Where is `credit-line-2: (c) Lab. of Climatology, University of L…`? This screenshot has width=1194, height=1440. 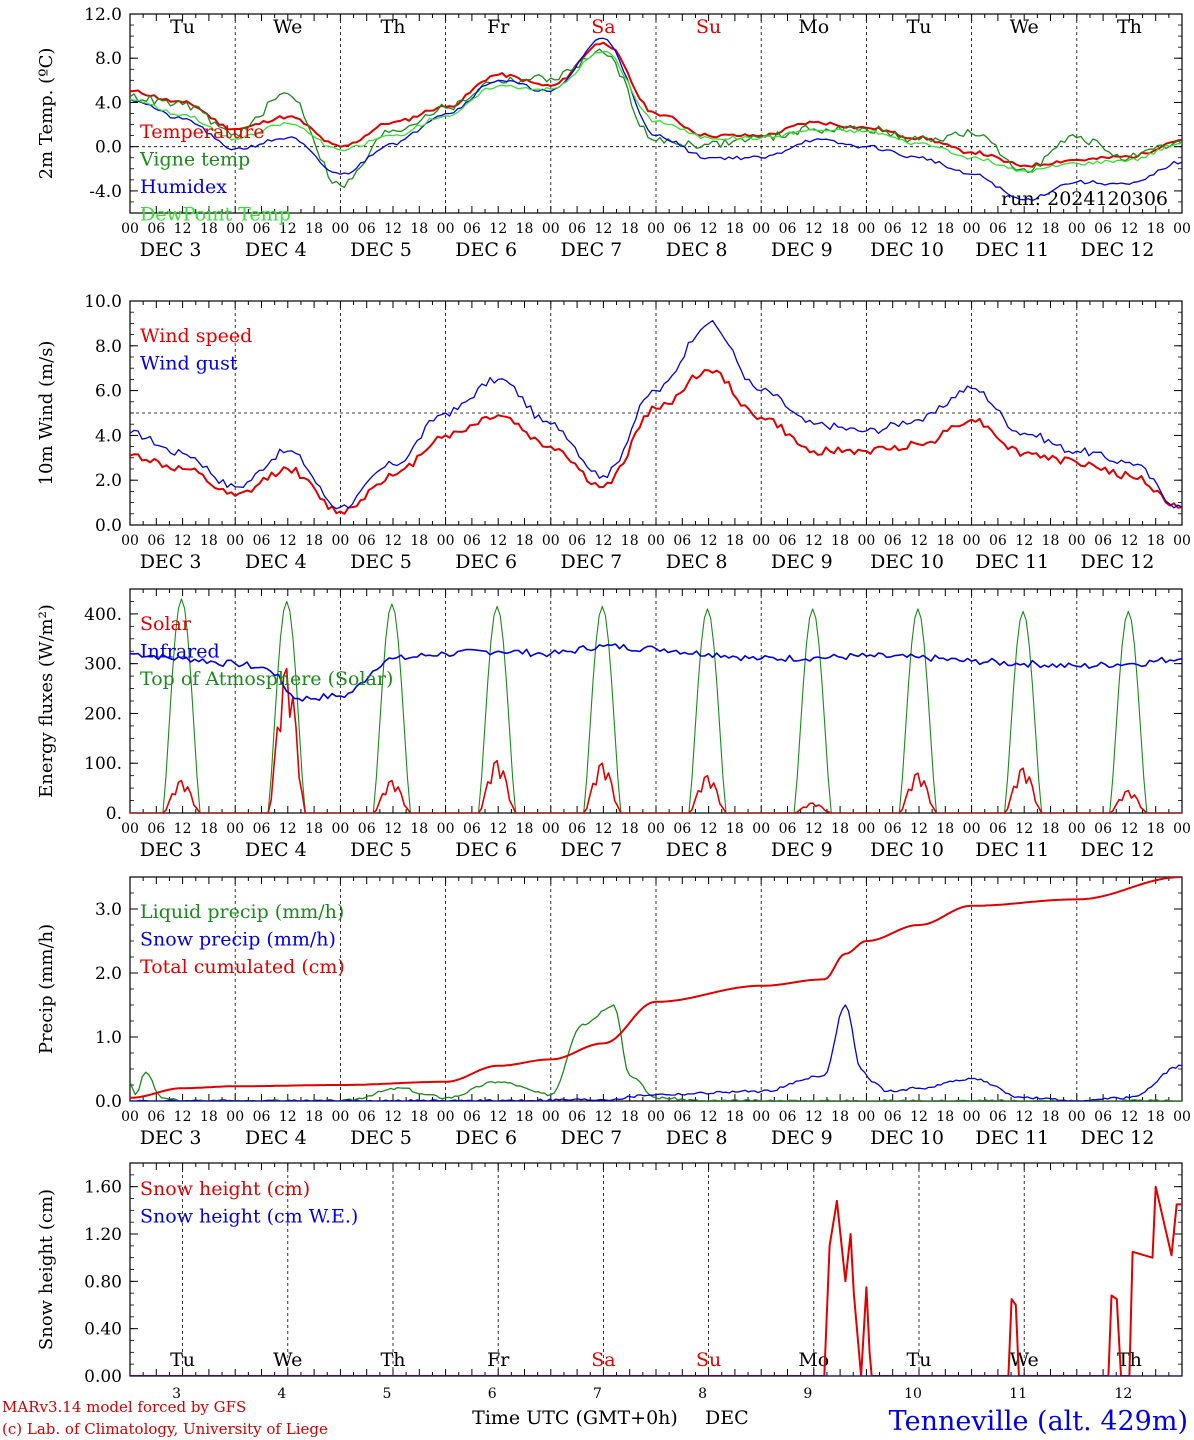 credit-line-2: (c) Lab. of Climatology, University of L… is located at coordinates (165, 1429).